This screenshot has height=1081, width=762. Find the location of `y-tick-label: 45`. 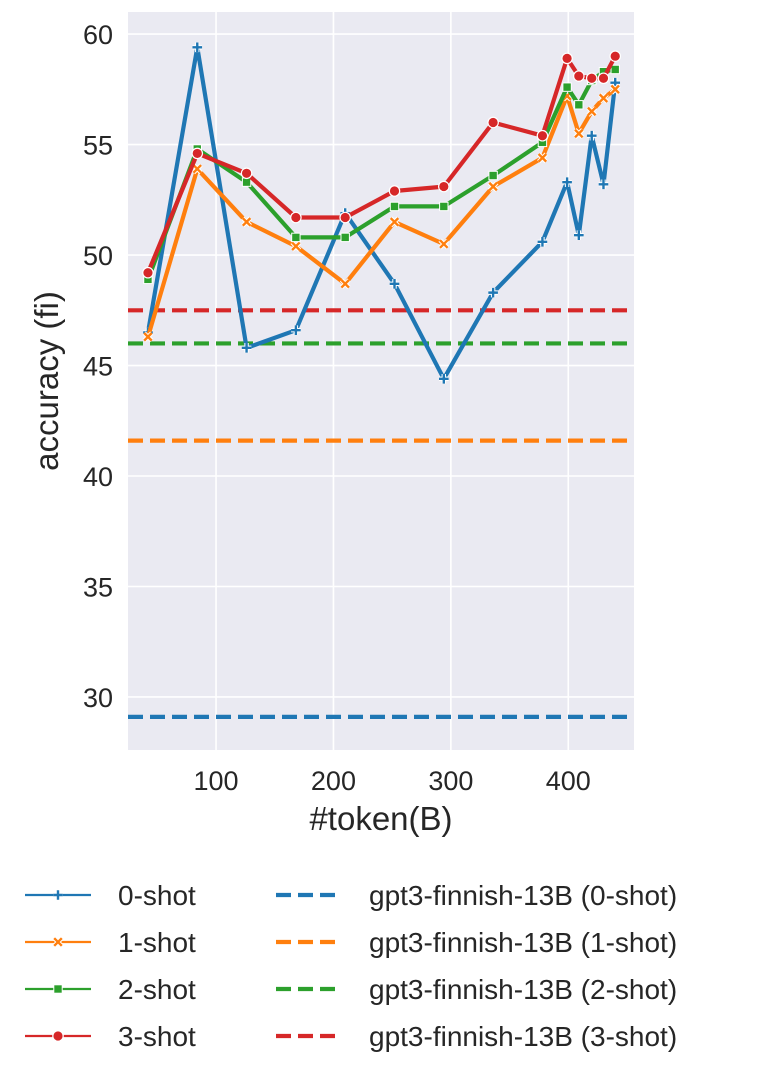

y-tick-label: 45 is located at coordinates (98, 367).